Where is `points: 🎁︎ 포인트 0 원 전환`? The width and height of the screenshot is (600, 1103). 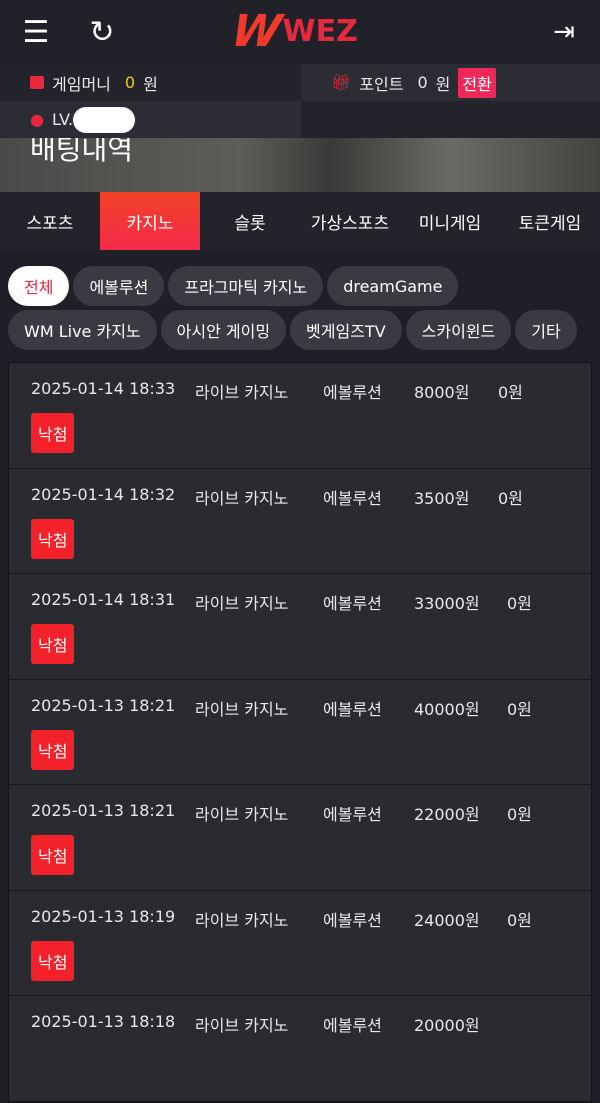
points: 🎁︎ 포인트 0 원 전환 is located at coordinates (450, 82).